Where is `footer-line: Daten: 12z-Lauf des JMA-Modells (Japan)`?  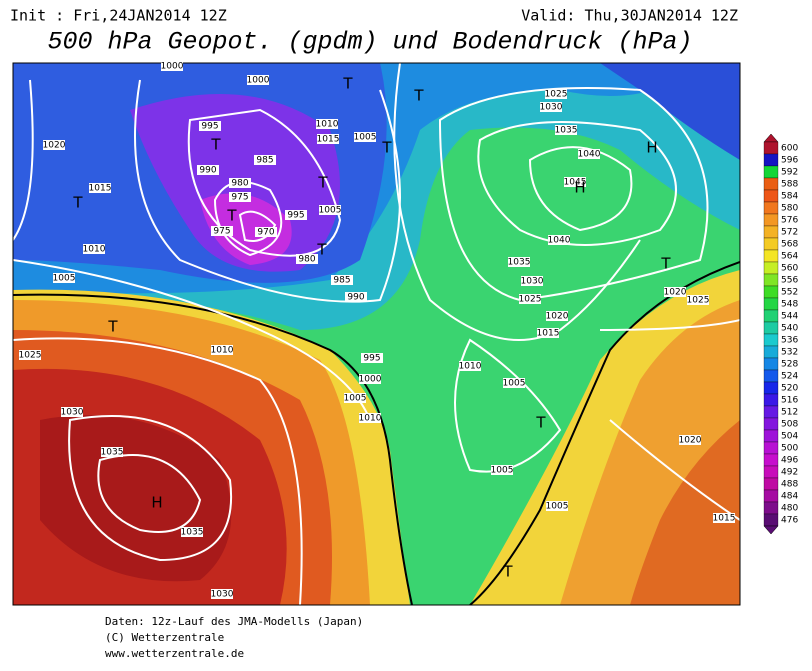 footer-line: Daten: 12z-Lauf des JMA-Modells (Japan) is located at coordinates (234, 621).